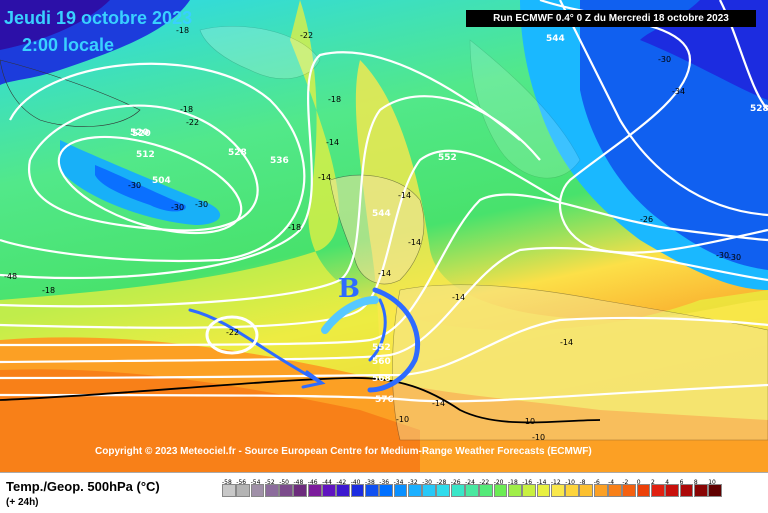 The height and width of the screenshot is (513, 768). What do you see at coordinates (712, 482) in the screenshot?
I see `color-scale-label: 10` at bounding box center [712, 482].